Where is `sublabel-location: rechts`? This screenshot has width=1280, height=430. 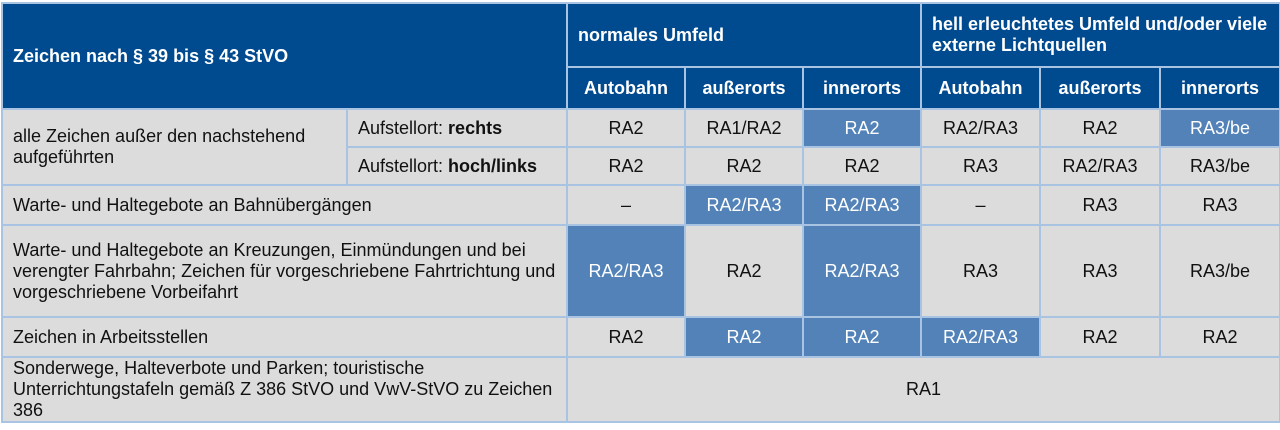
sublabel-location: rechts is located at coordinates (475, 127).